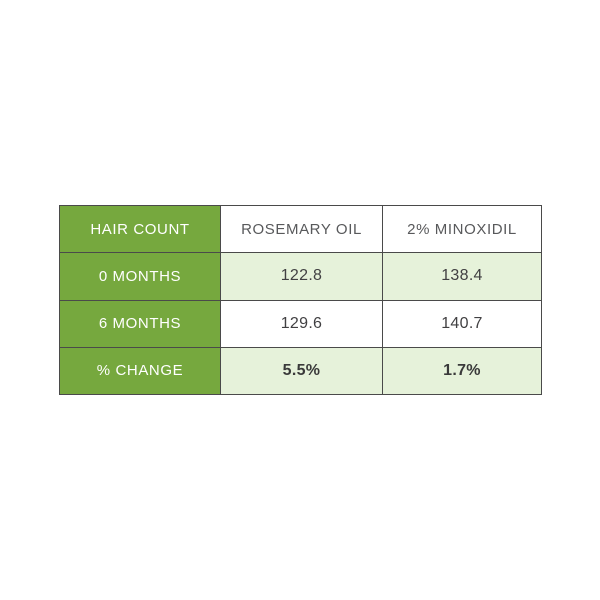 This screenshot has height=600, width=600. I want to click on row-label-0-months: 0 MONTHS, so click(140, 276).